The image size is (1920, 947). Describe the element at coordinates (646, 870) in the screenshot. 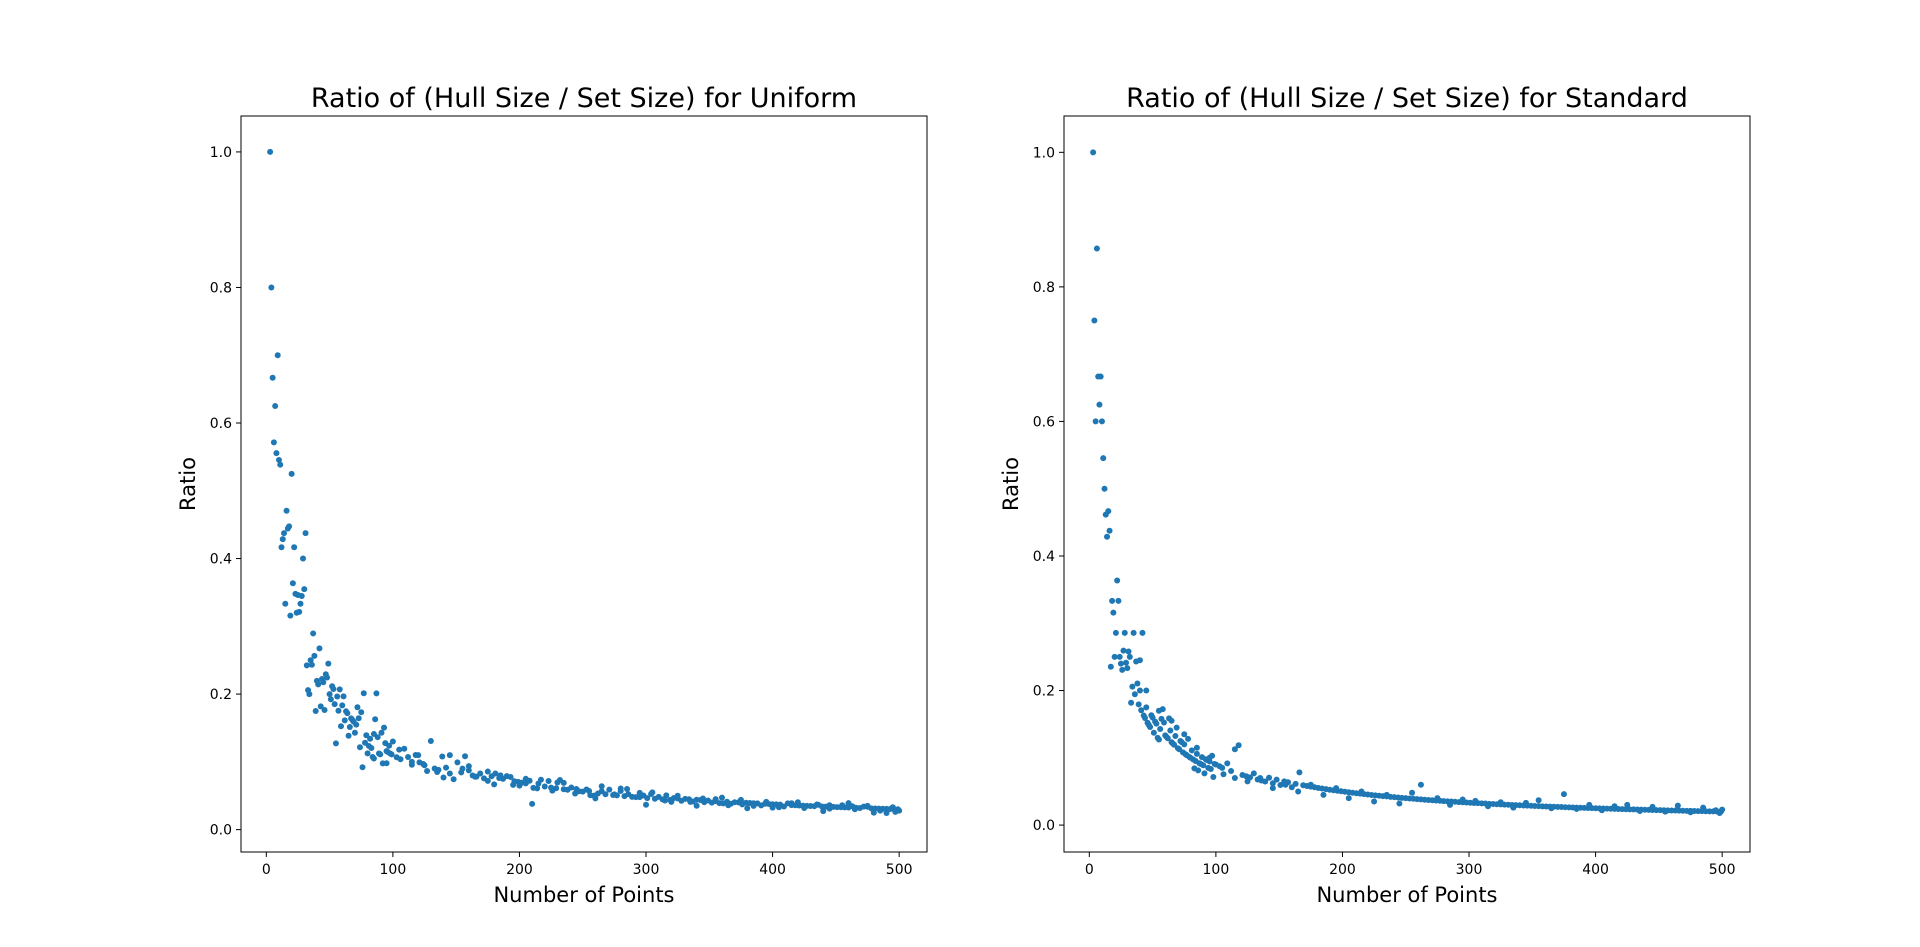

I see `x-tick-label: 300` at that location.